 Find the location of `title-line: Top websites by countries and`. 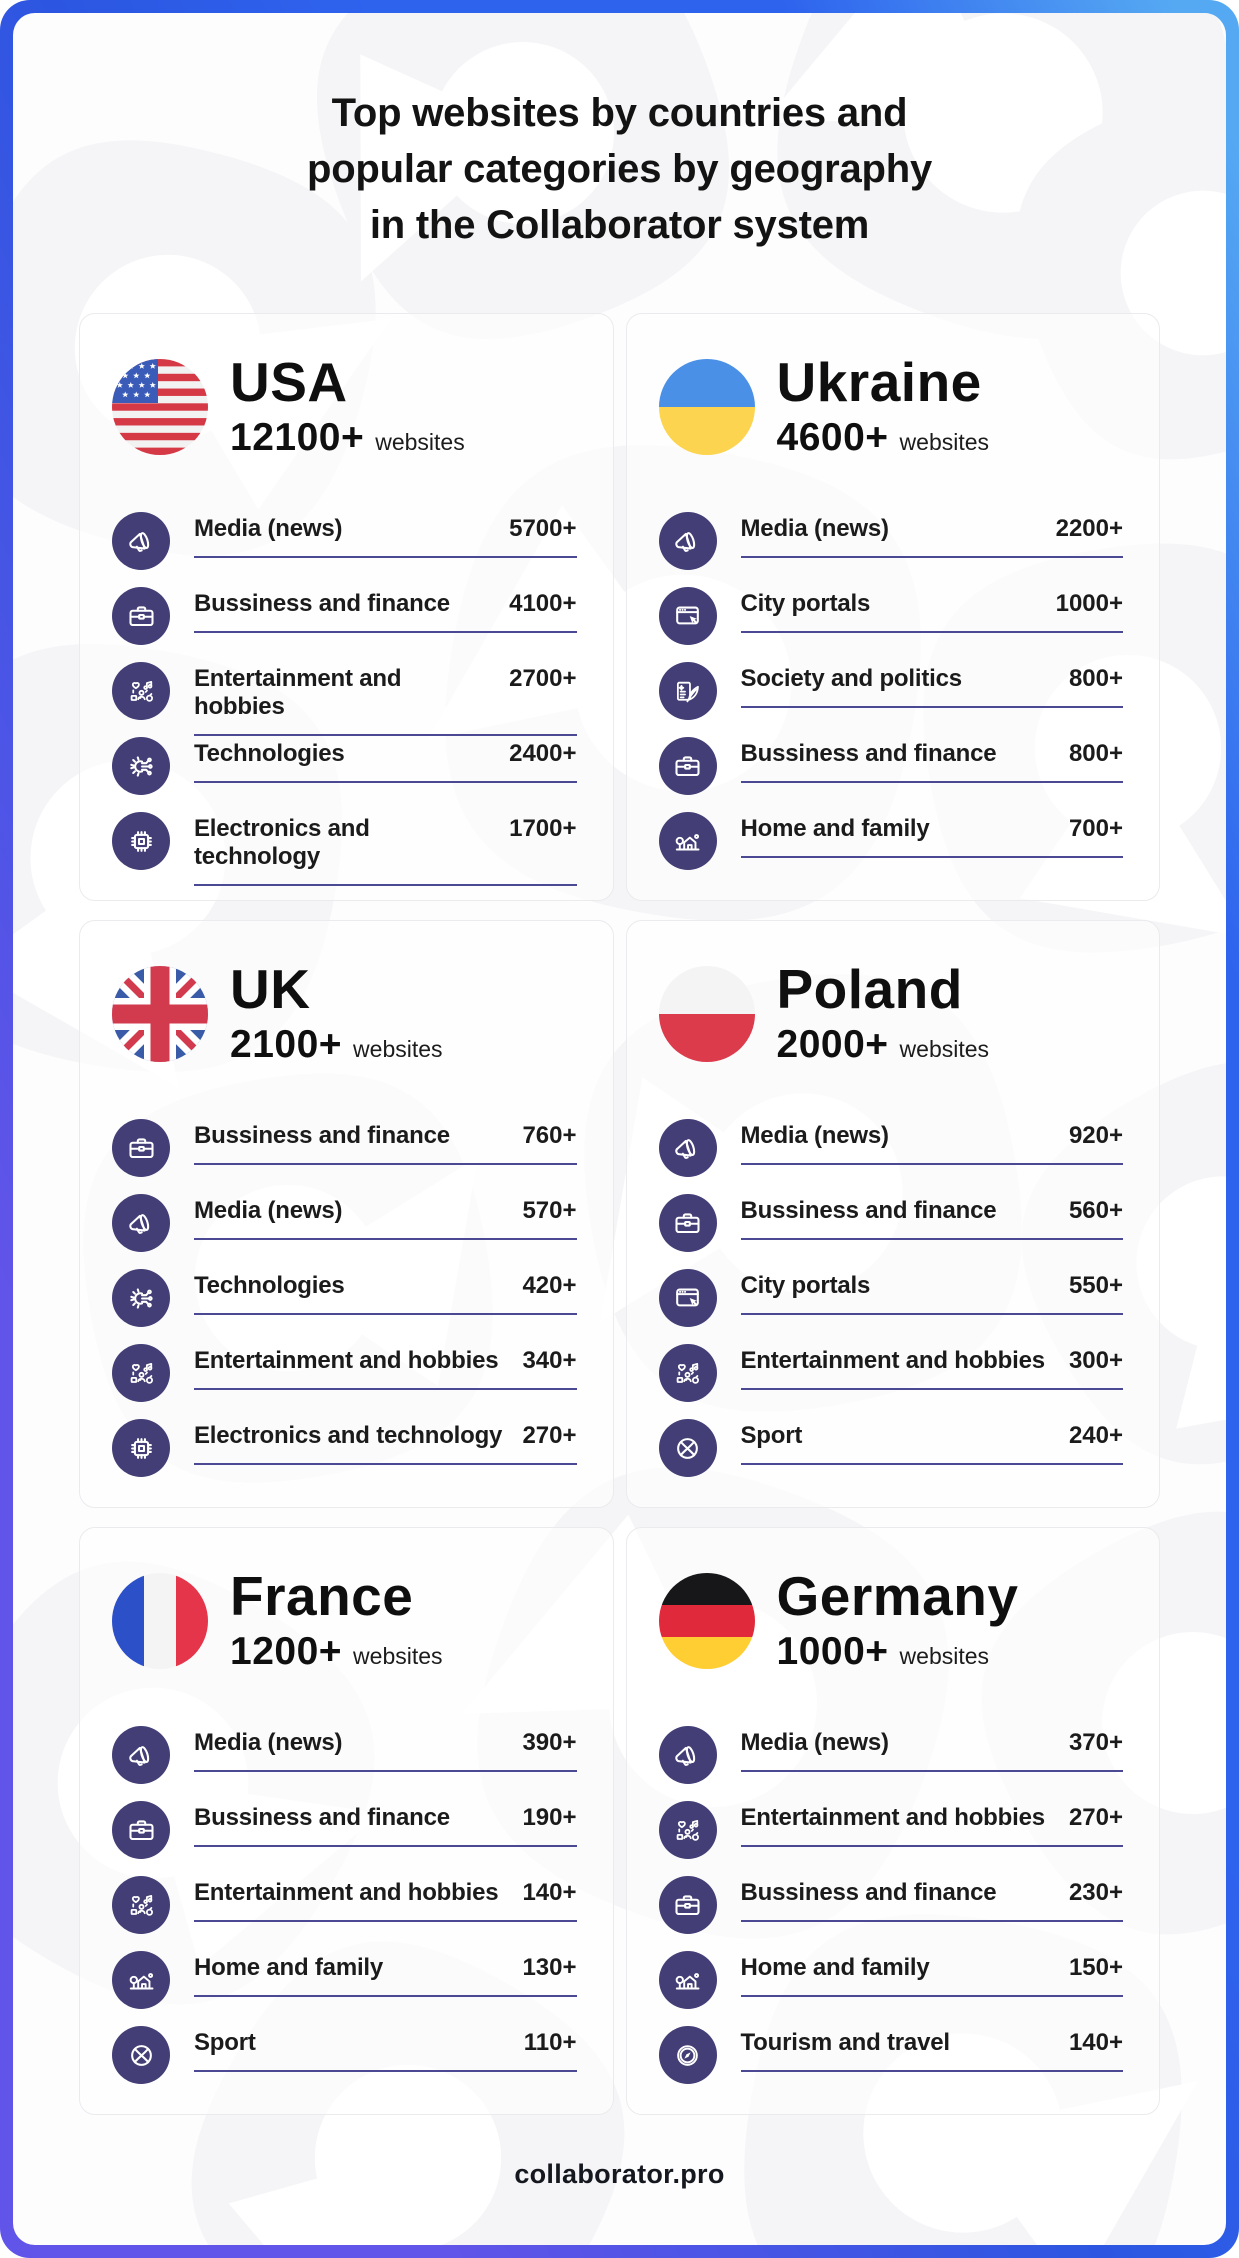

title-line: Top websites by countries and is located at coordinates (619, 113).